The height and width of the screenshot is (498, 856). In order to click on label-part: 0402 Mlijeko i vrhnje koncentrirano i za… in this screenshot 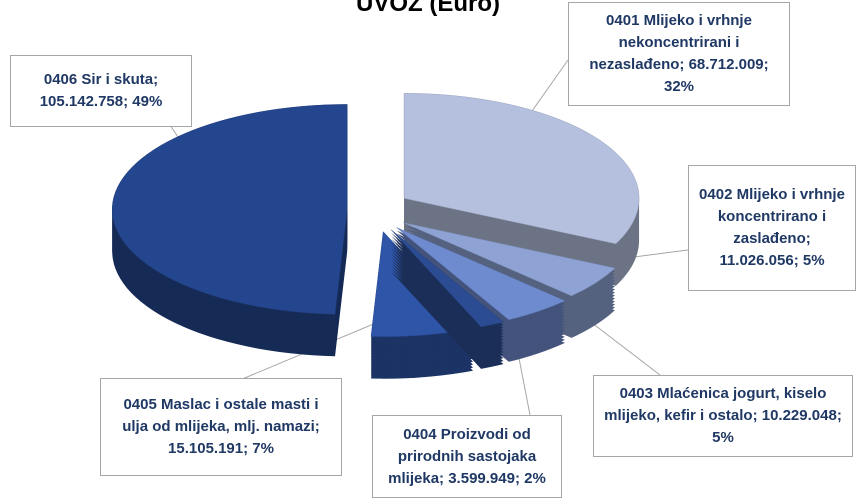, I will do `click(772, 216)`.